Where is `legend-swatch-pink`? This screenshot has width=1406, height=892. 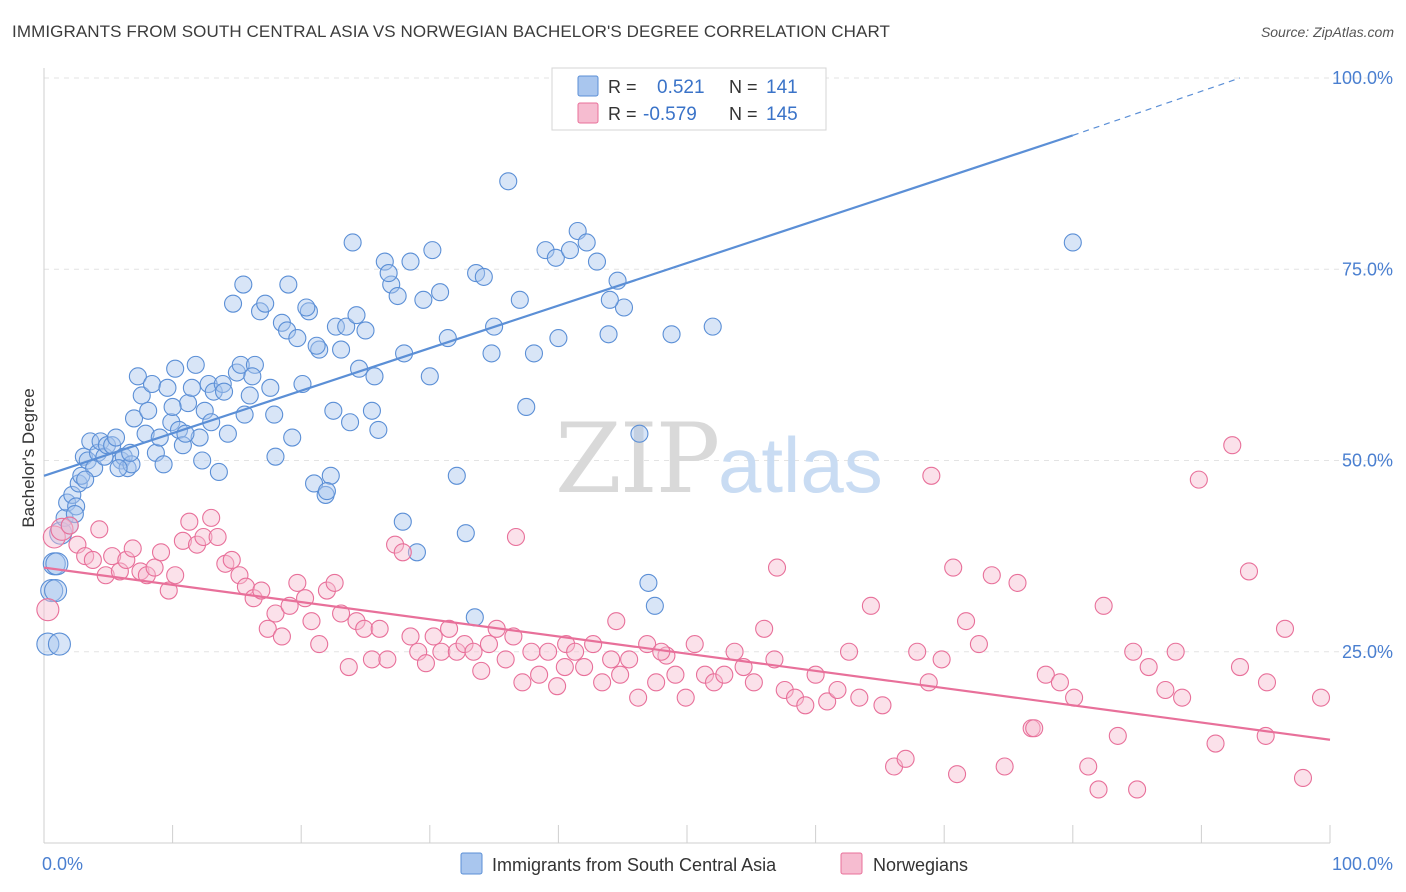 legend-swatch-pink is located at coordinates (588, 113).